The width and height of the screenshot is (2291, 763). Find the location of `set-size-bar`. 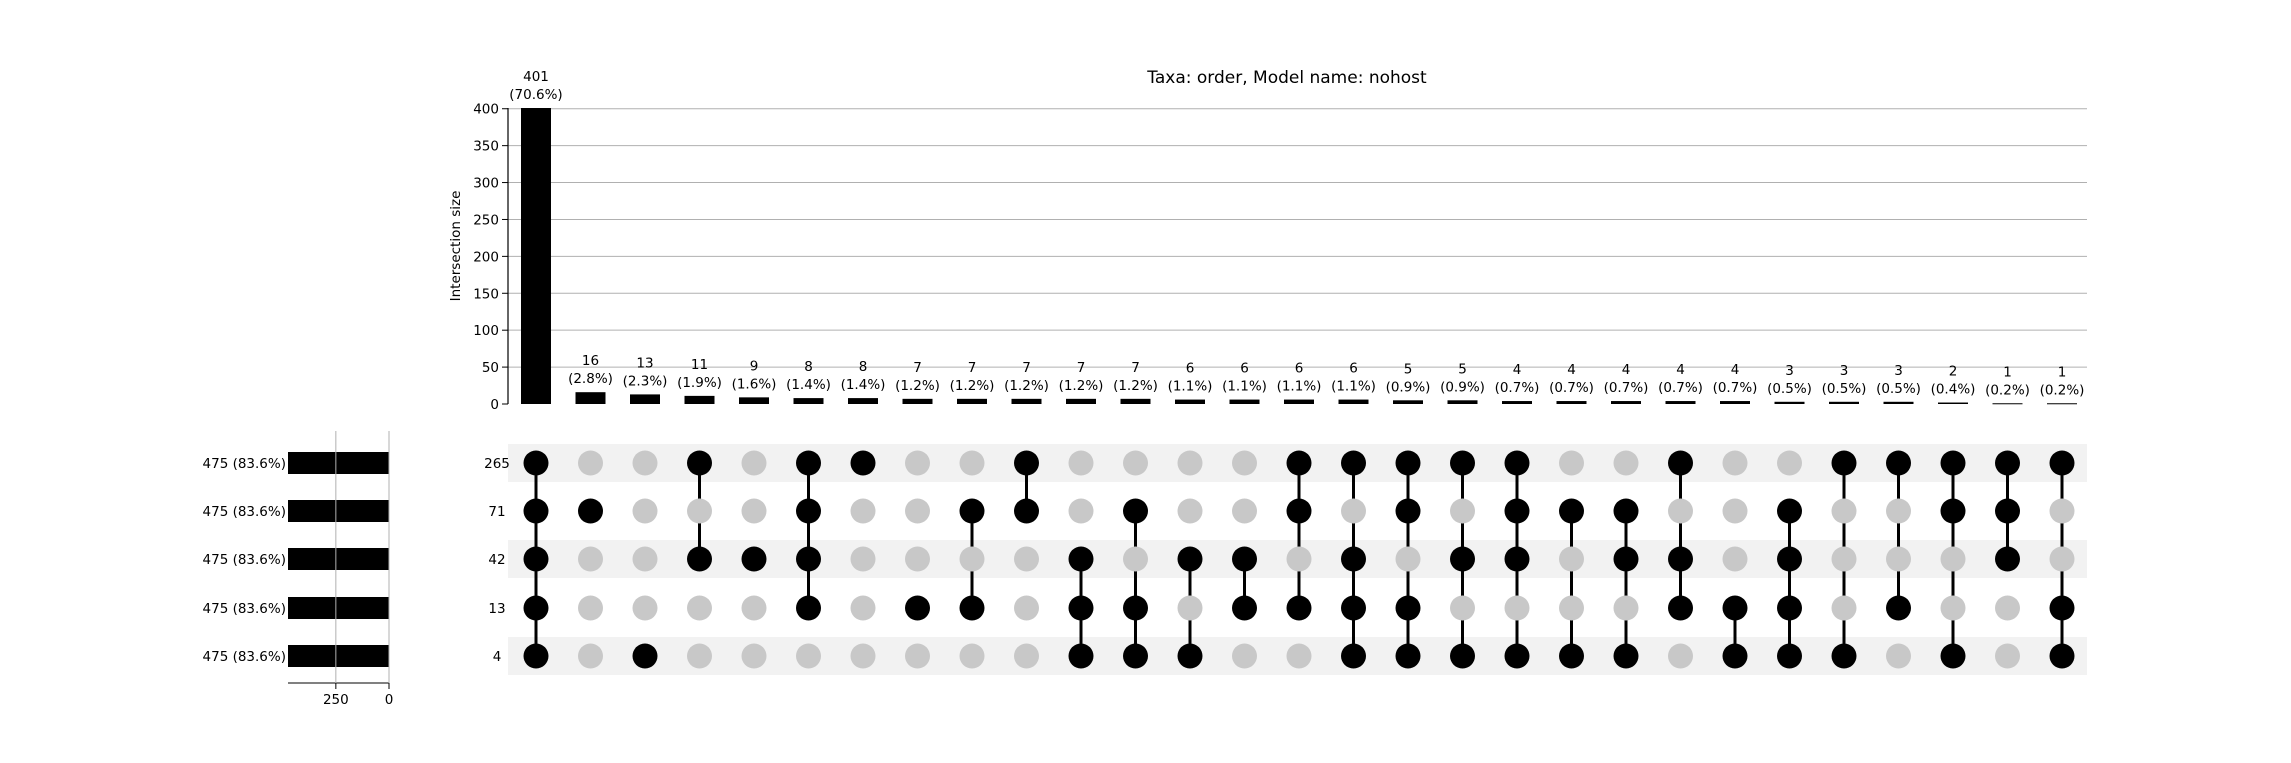

set-size-bar is located at coordinates (338, 511).